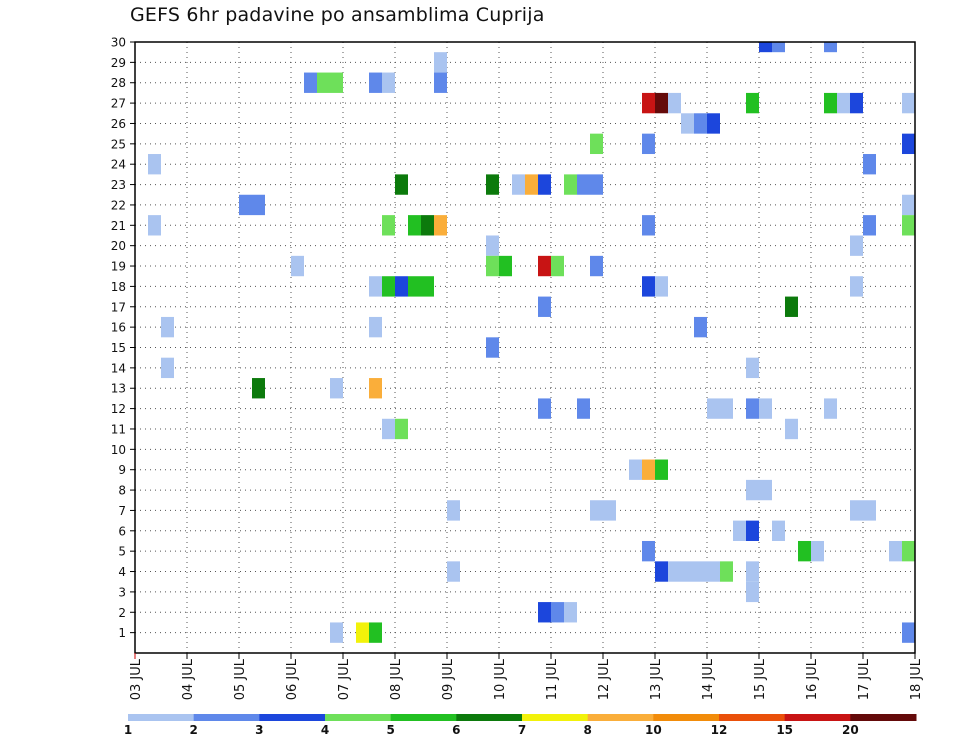 The width and height of the screenshot is (960, 742). Describe the element at coordinates (118, 205) in the screenshot. I see `y-tick-label: 22` at that location.